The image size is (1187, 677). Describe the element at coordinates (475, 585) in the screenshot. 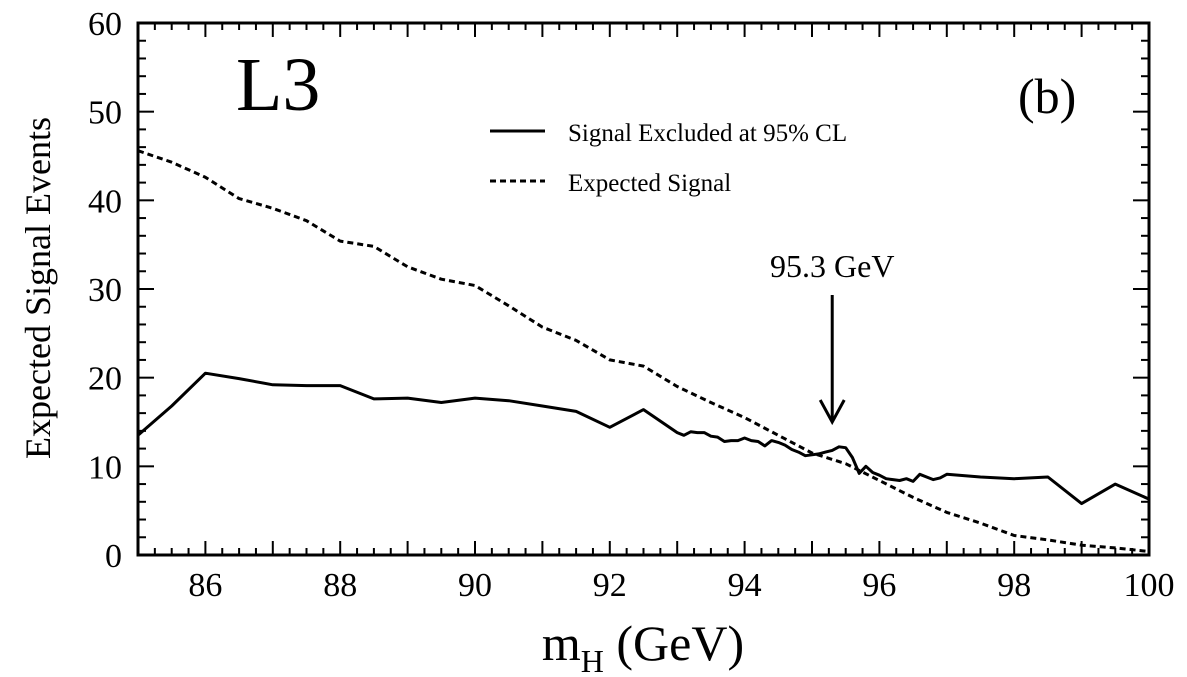

I see `x-tick-label: 90` at that location.